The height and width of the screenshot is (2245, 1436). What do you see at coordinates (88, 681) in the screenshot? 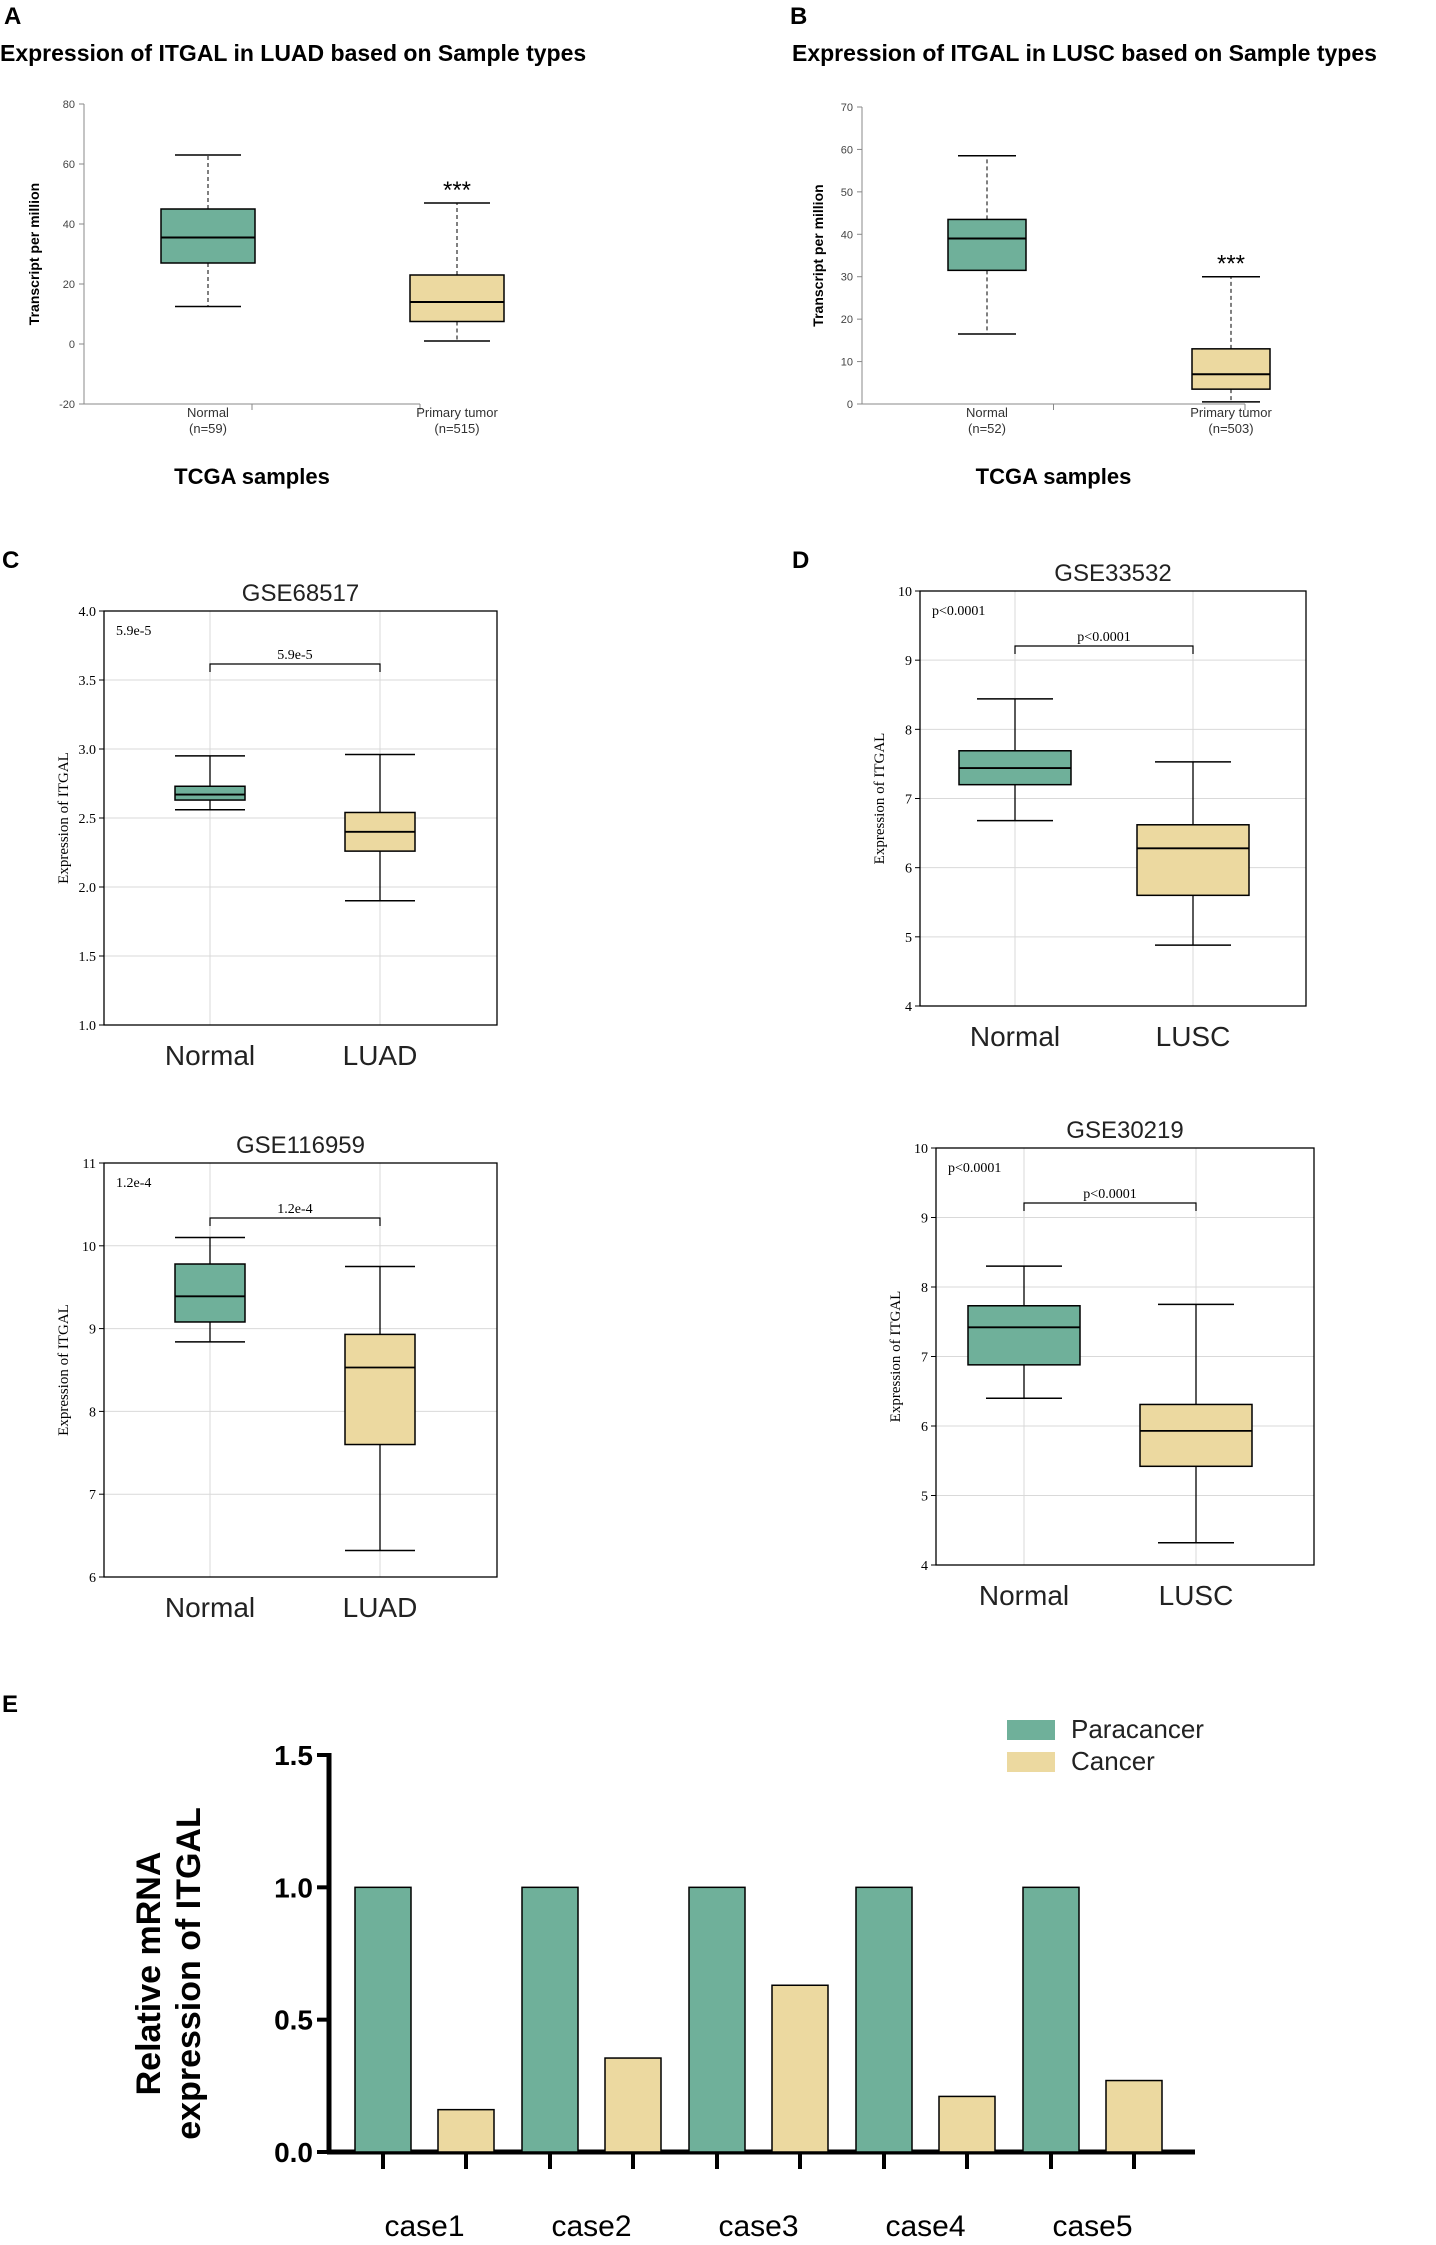
I see `y-tick-label: 3.5` at bounding box center [88, 681].